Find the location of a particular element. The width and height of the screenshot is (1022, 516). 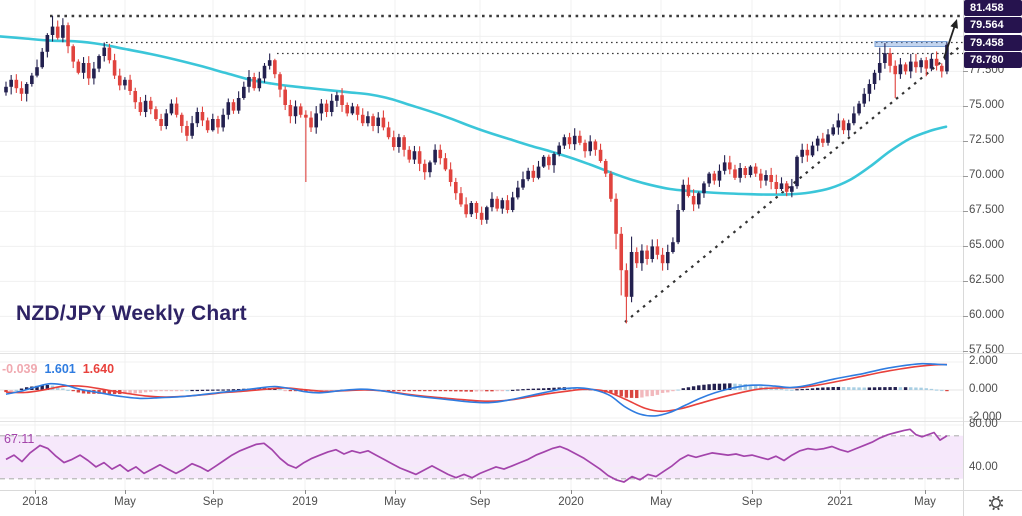

gear-icon is located at coordinates (996, 503).